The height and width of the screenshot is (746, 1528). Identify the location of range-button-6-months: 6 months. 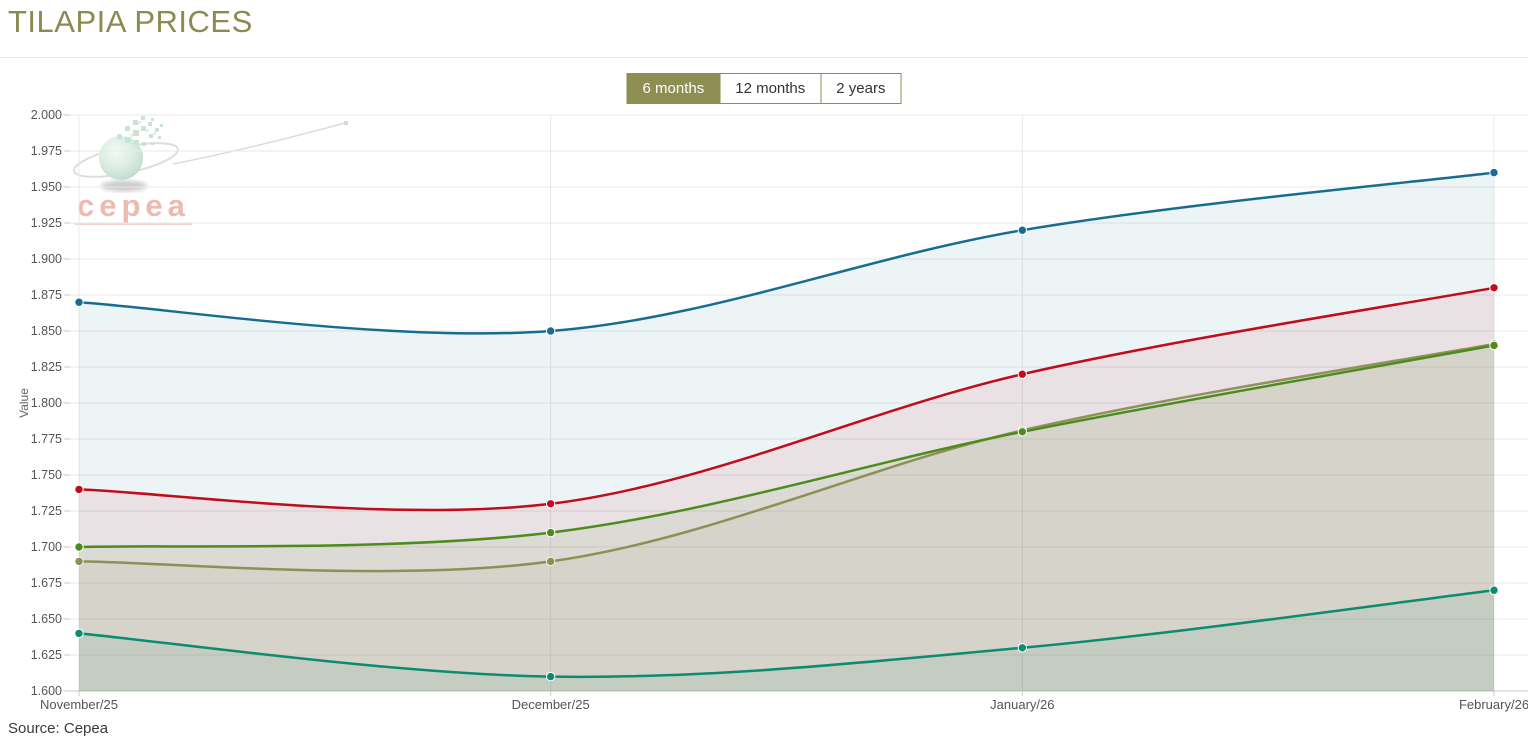
(673, 88).